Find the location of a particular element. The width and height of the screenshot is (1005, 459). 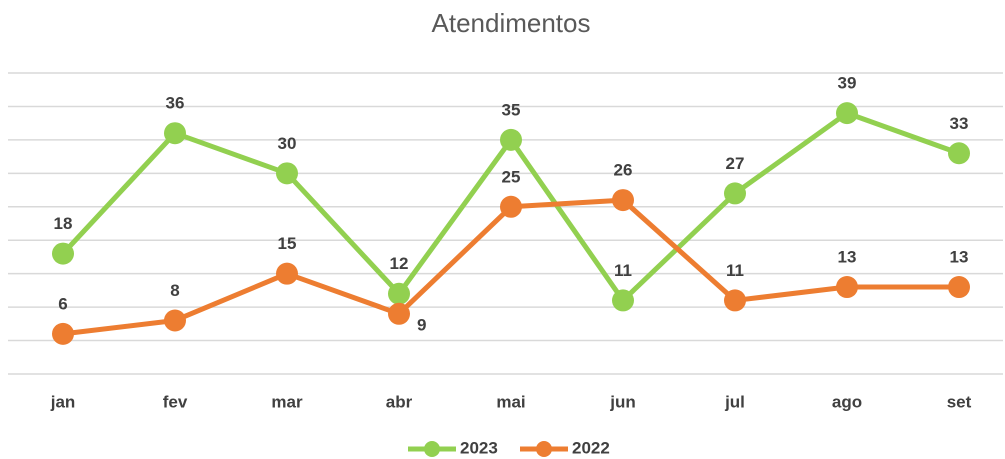

data-label: 33 is located at coordinates (959, 123).